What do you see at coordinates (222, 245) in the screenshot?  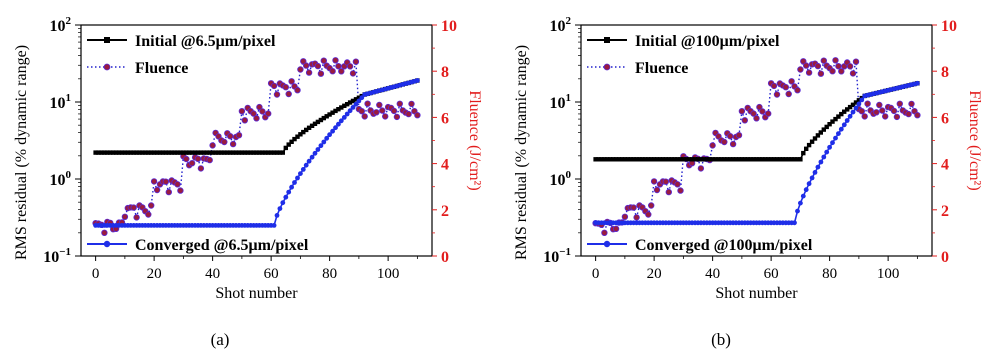 I see `legend-converged-label: Converged @6.5μm/pixel` at bounding box center [222, 245].